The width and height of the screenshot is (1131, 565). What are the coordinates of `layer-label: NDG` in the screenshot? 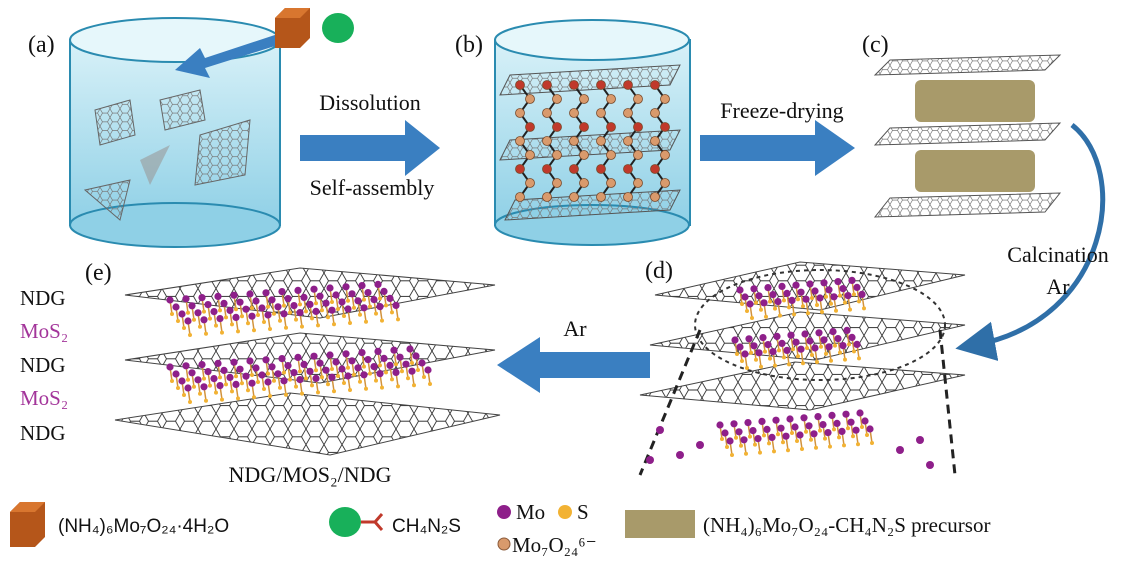 It's located at (43, 365).